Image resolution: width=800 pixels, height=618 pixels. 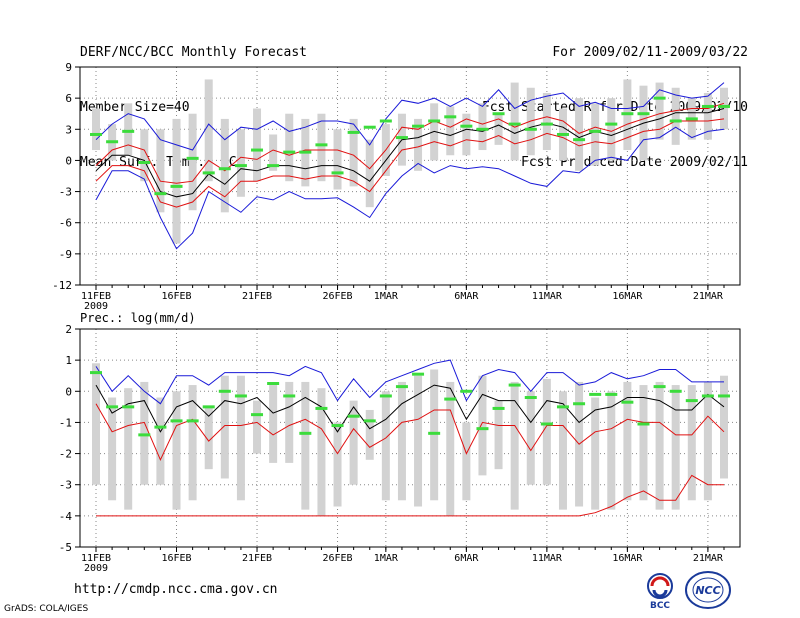 I want to click on x-tick-label: 6MAR, so click(x=466, y=558).